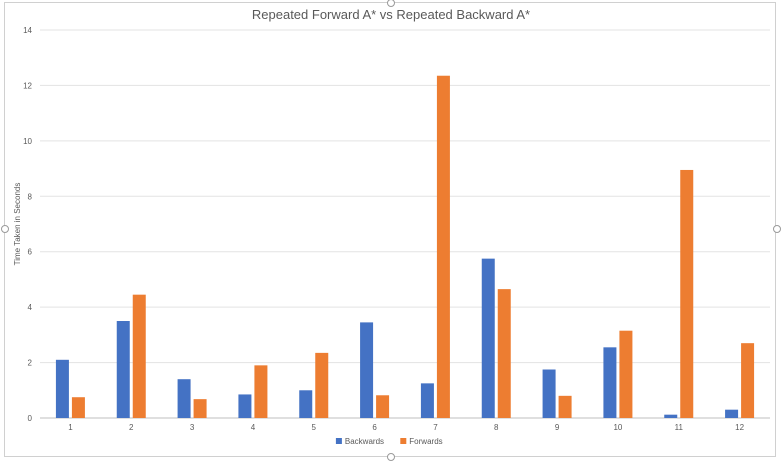 The image size is (782, 461). I want to click on y-tick-label: 10, so click(27, 141).